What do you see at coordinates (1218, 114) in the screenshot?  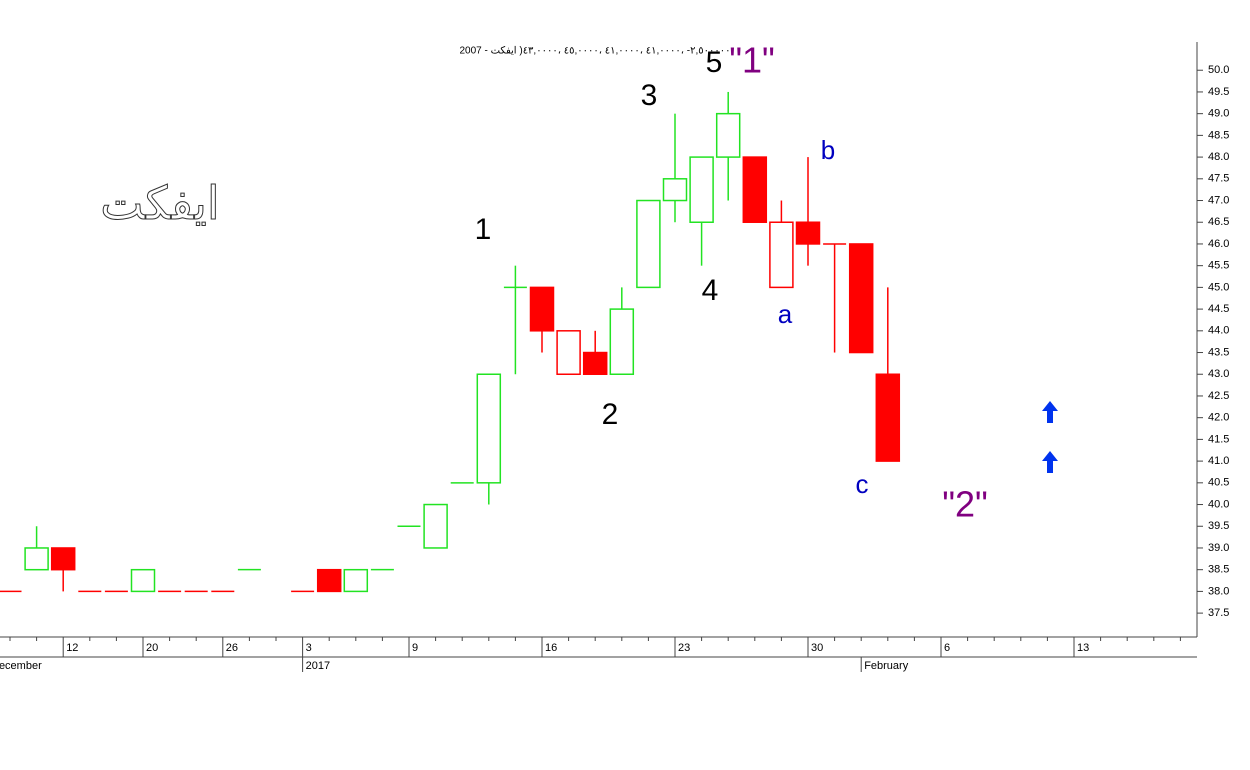 I see `y-tick-label: 49.0` at bounding box center [1218, 114].